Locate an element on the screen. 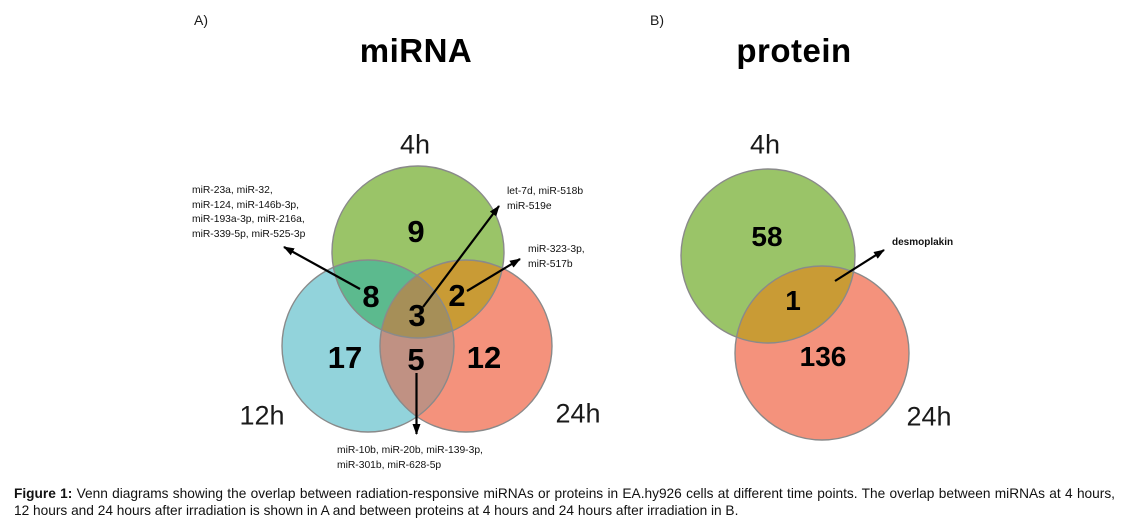 This screenshot has height=527, width=1129. annotation-line: miR-23a, miR-32, is located at coordinates (232, 190).